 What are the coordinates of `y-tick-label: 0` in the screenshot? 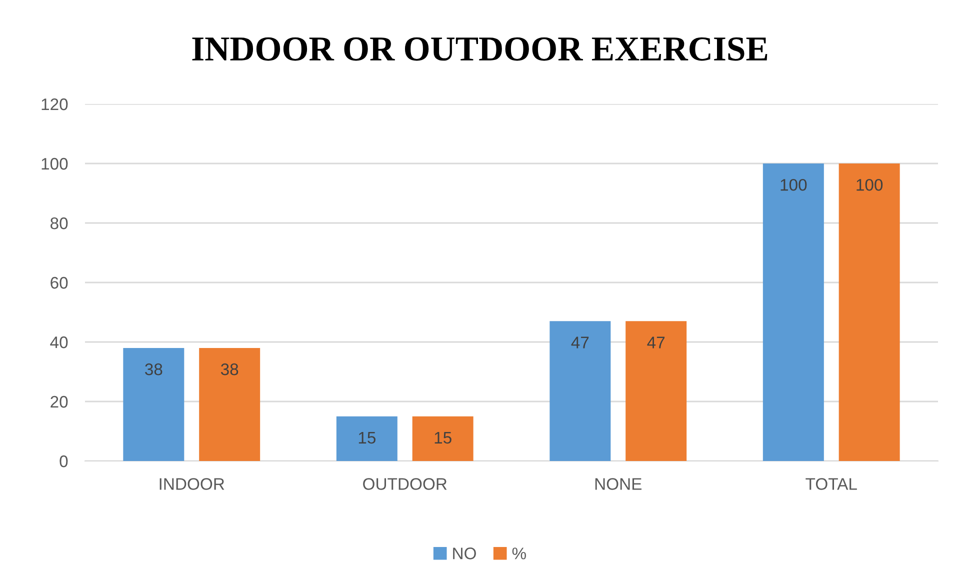 It's located at (64, 461).